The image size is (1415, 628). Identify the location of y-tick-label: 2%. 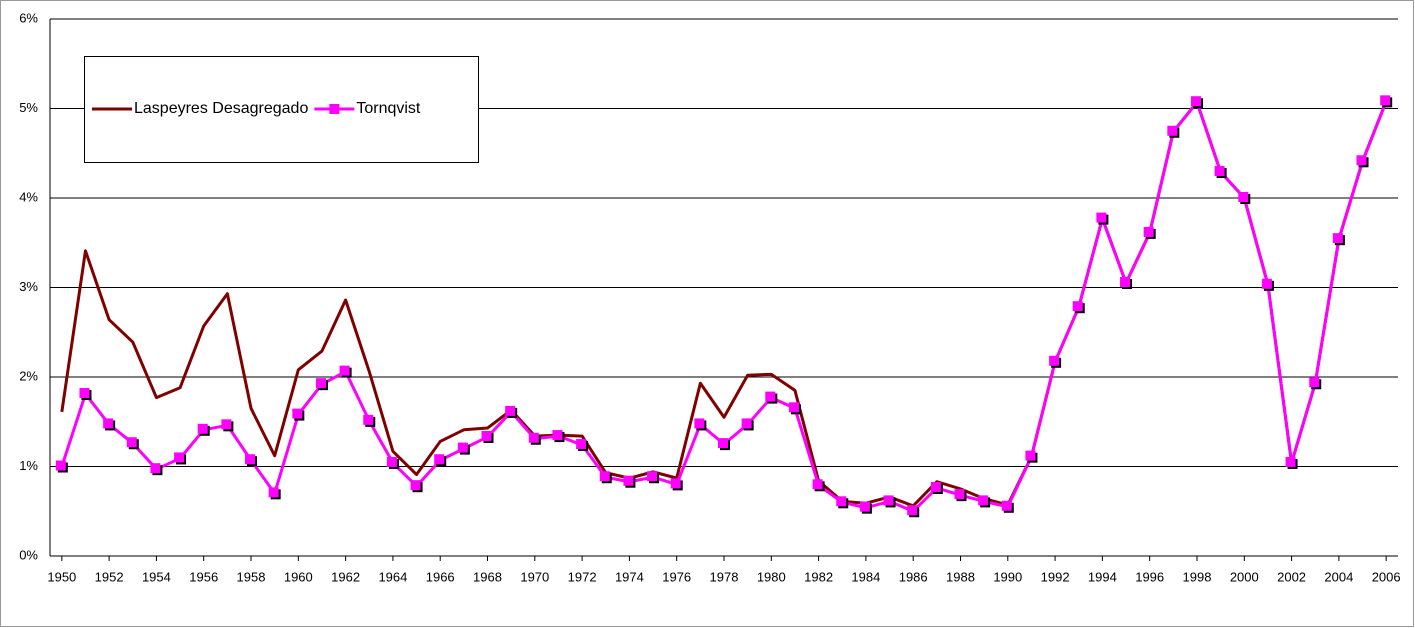
(28, 375).